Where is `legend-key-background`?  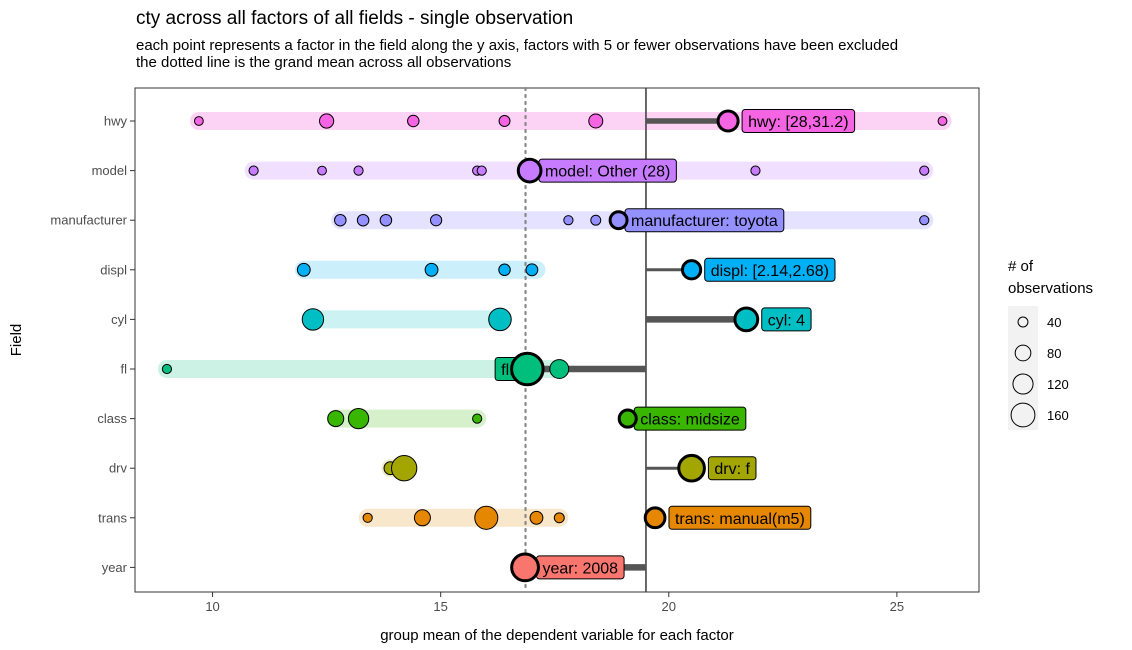
legend-key-background is located at coordinates (1023, 368).